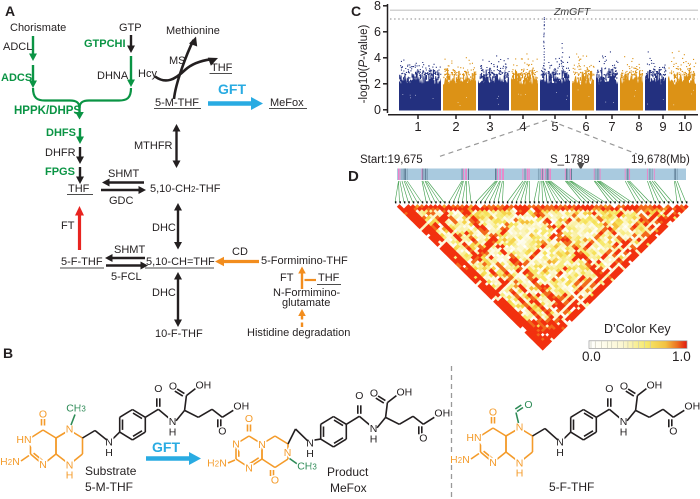 This screenshot has width=700, height=499. What do you see at coordinates (177, 61) in the screenshot?
I see `svg-text: MS` at bounding box center [177, 61].